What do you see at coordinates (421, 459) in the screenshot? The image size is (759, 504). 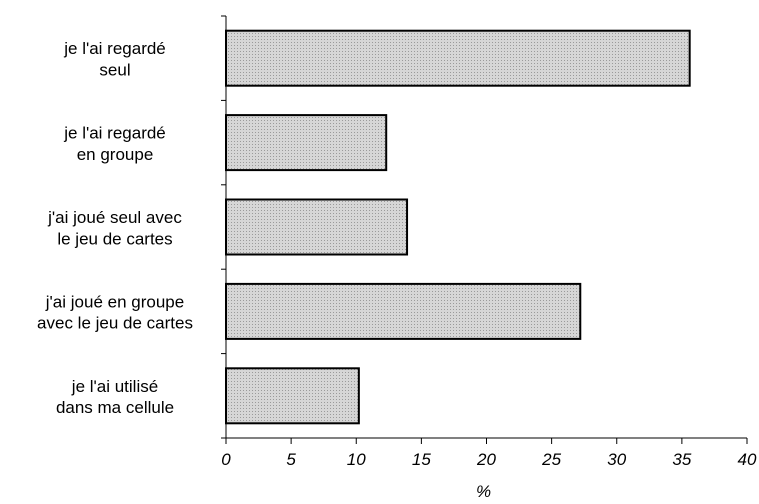 I see `x-tick-label: 15` at bounding box center [421, 459].